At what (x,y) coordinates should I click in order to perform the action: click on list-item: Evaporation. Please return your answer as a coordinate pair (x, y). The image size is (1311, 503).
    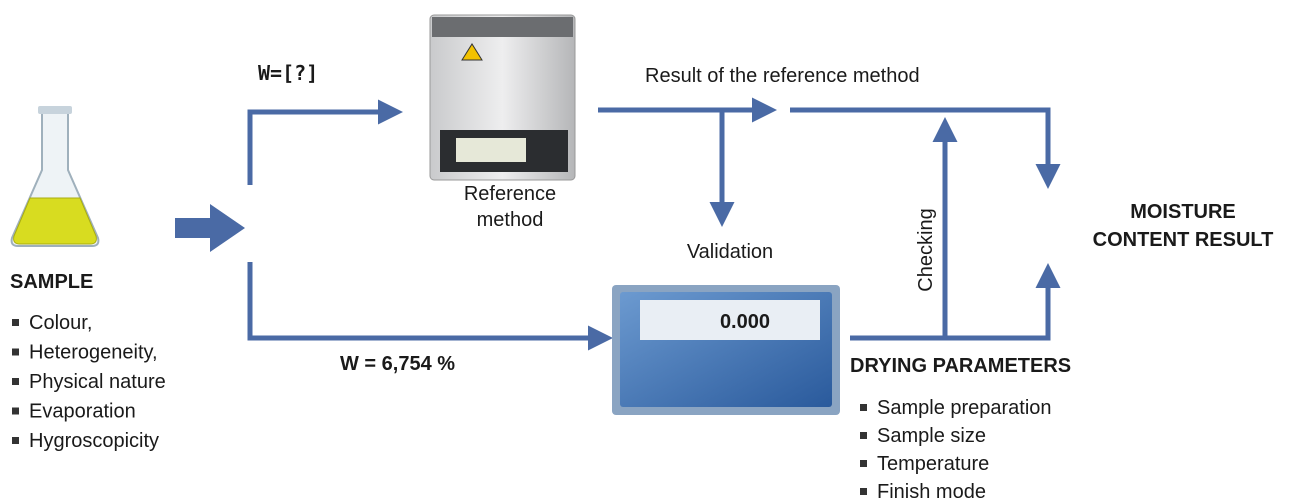
    Looking at the image, I should click on (82, 412).